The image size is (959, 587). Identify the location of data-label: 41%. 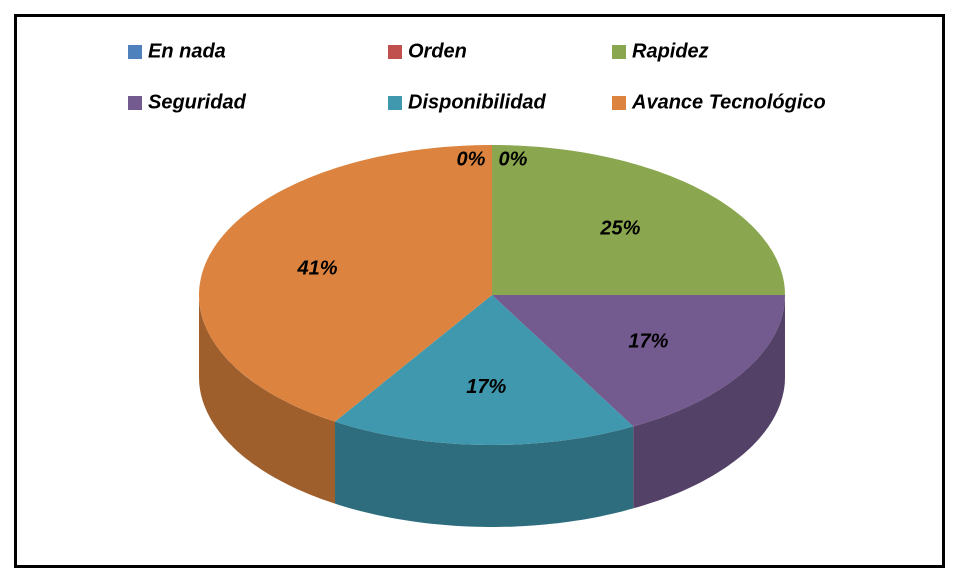
(317, 268).